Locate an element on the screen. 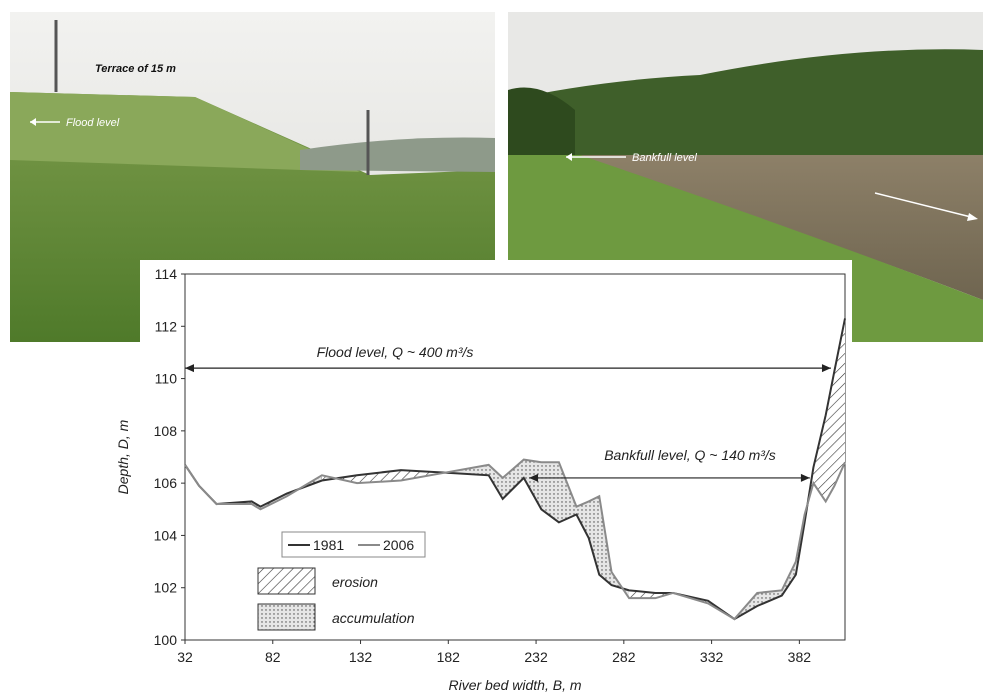 This screenshot has height=698, width=983. y-tick-label: 110 is located at coordinates (166, 379).